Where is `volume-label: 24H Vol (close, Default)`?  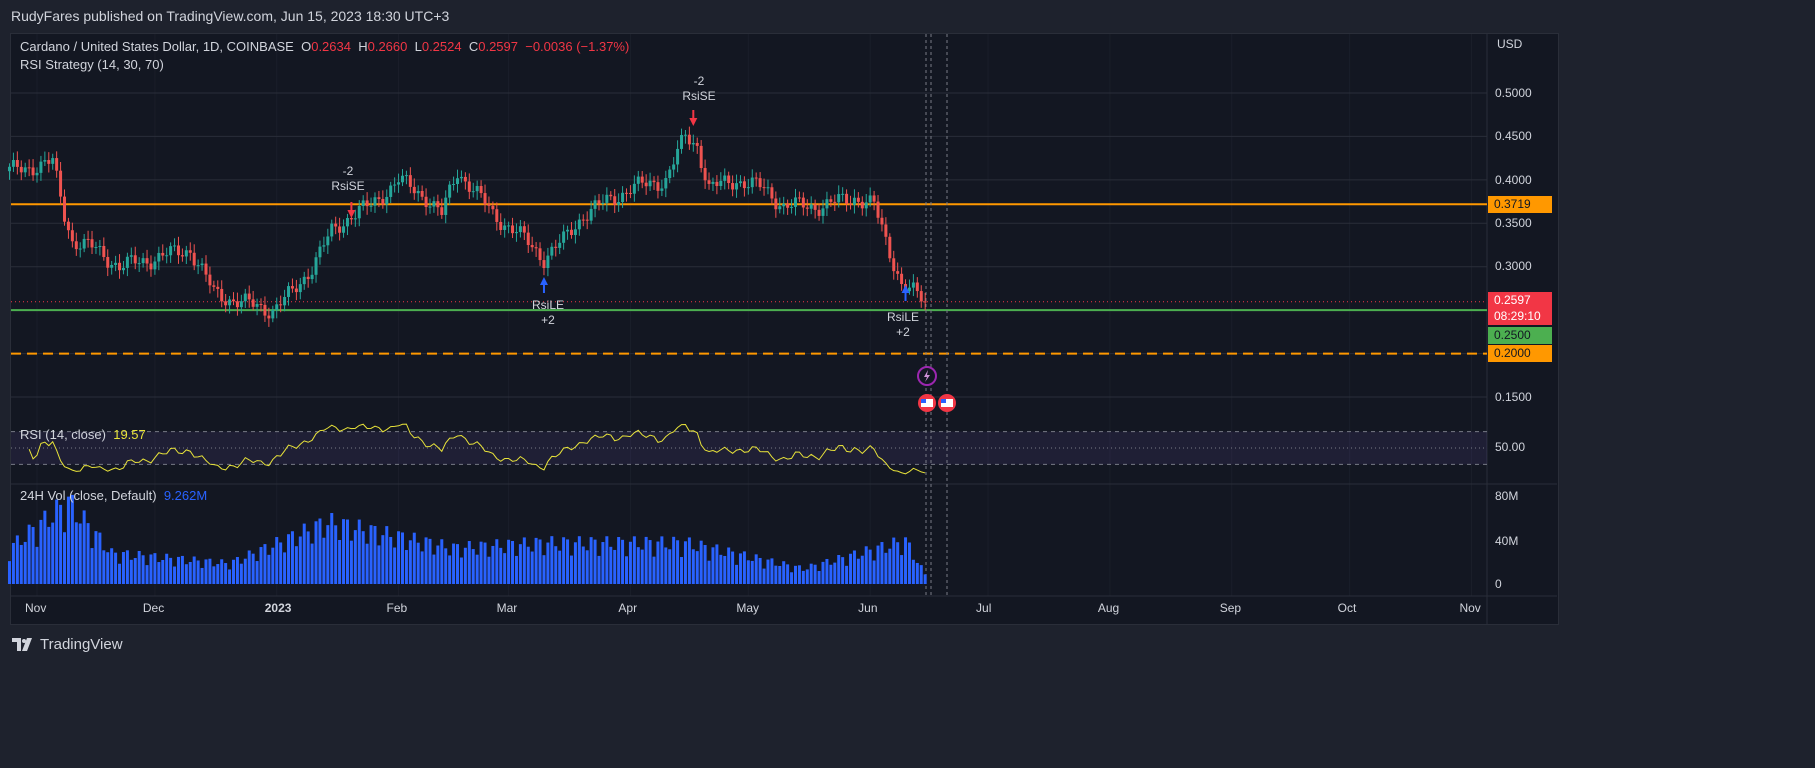
volume-label: 24H Vol (close, Default) is located at coordinates (88, 495).